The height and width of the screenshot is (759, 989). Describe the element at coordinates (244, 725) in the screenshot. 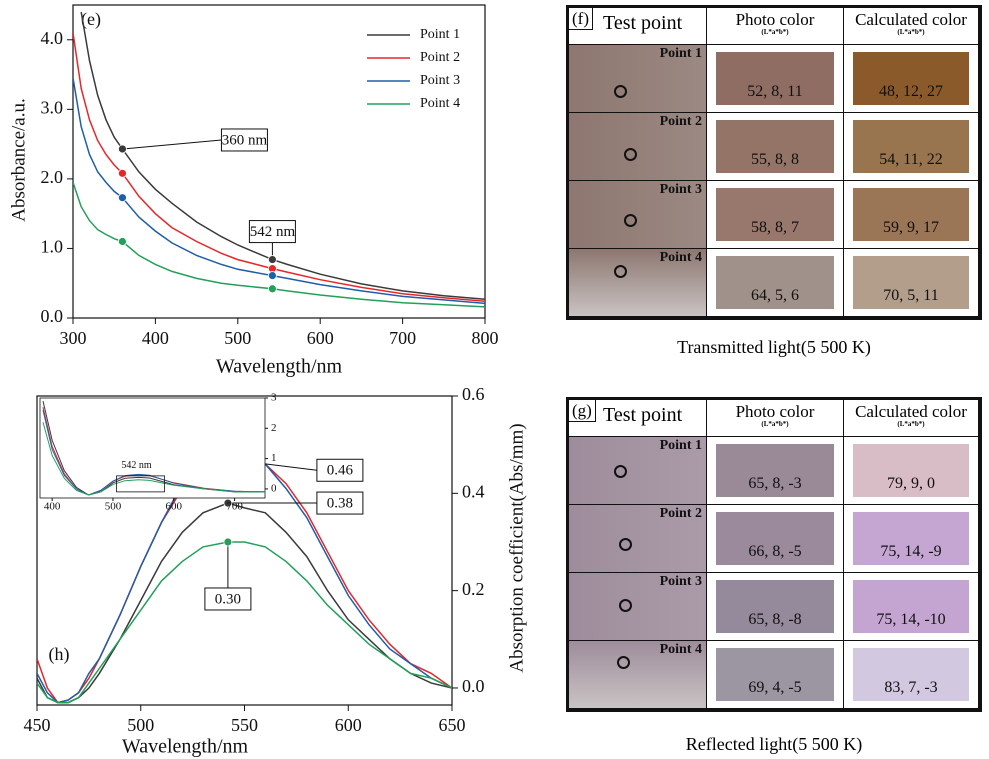

I see `x-tick-label: 550` at that location.